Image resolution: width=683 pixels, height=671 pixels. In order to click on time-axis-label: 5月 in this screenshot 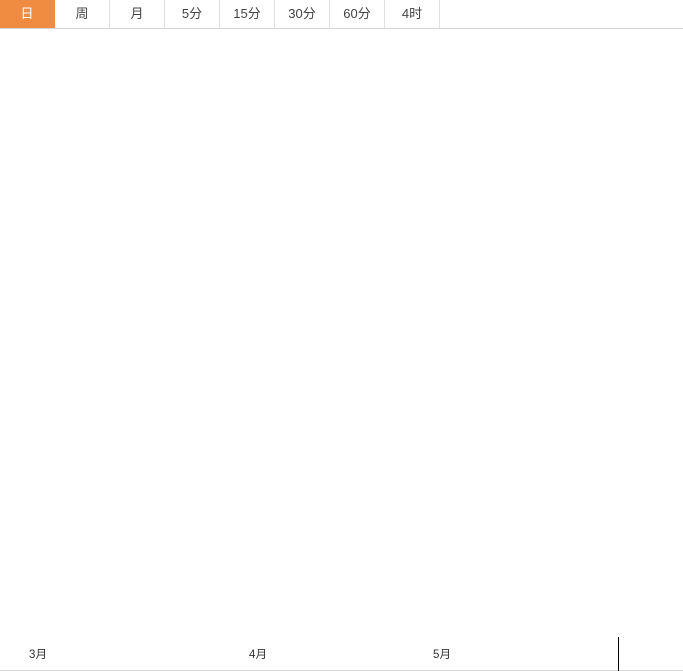, I will do `click(442, 655)`.